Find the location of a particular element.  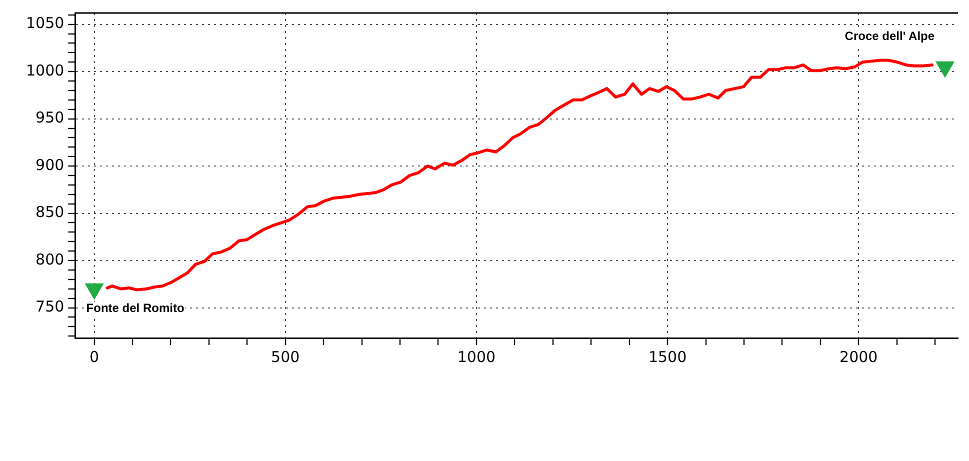

y-tick-label: 850 is located at coordinates (50, 212).